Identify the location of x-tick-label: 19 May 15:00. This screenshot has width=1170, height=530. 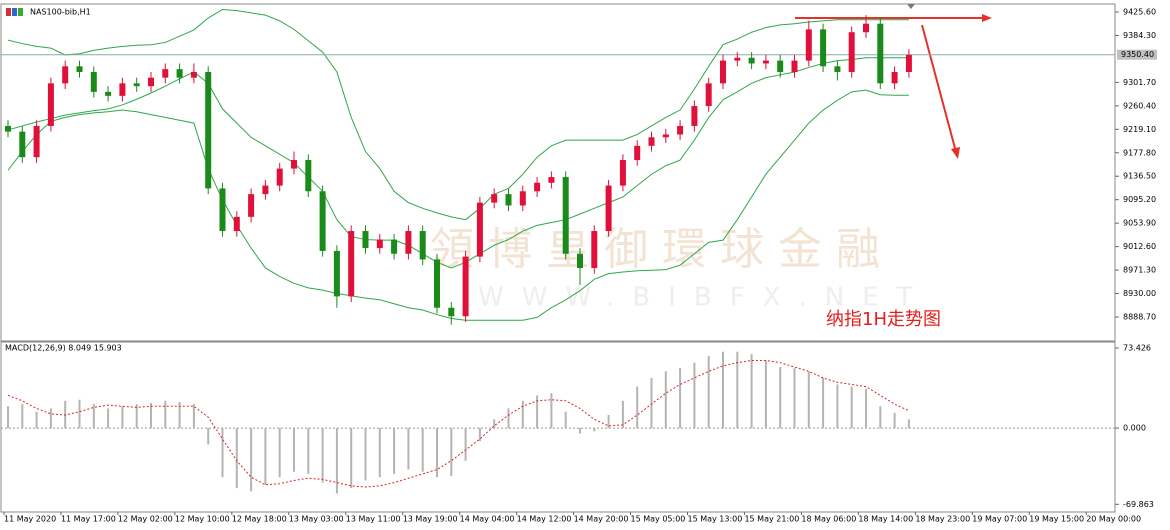
(1056, 519).